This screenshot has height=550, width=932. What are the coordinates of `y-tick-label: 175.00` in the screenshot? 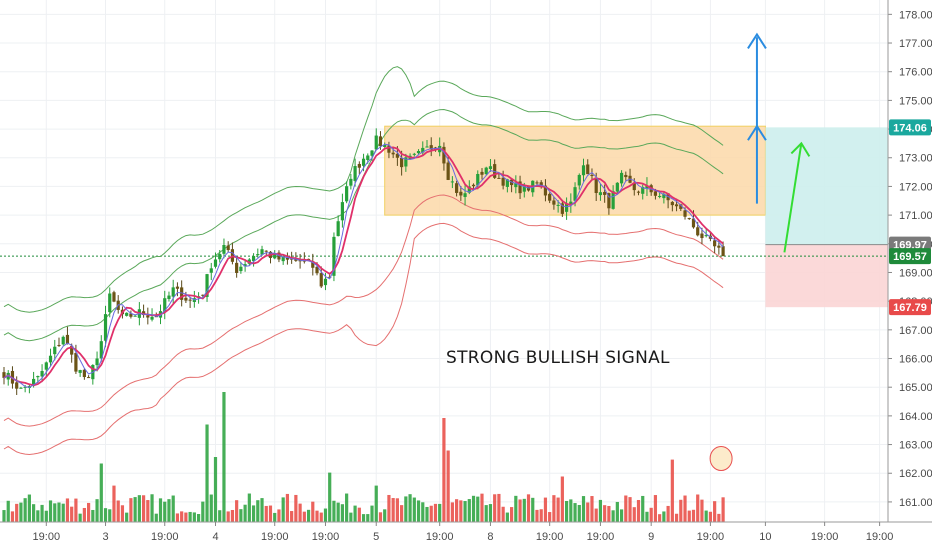 It's located at (915, 101).